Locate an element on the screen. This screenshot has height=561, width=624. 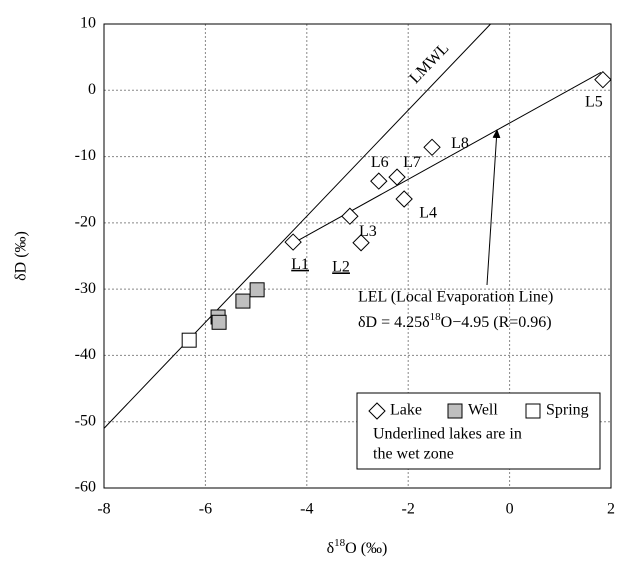
y-tick-label: 0 is located at coordinates (92, 89).